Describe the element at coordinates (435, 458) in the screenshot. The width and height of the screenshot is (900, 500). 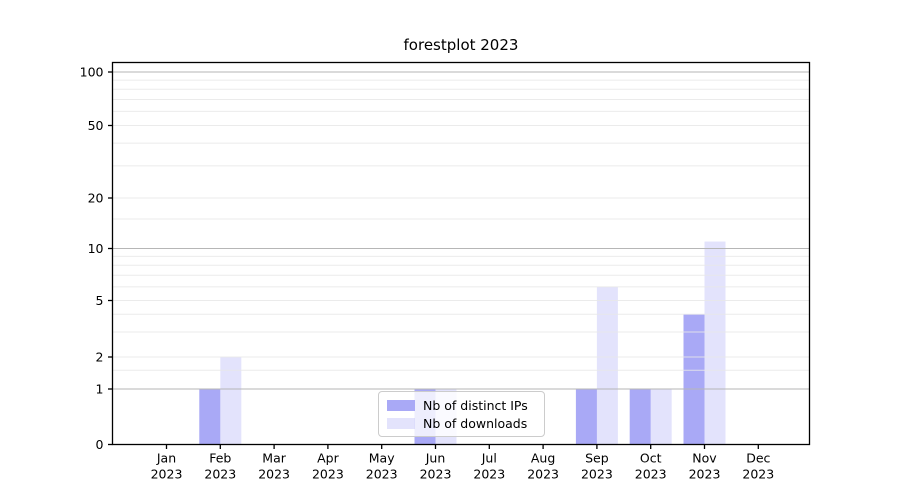
I see `x-tick-label-month: Jun` at that location.